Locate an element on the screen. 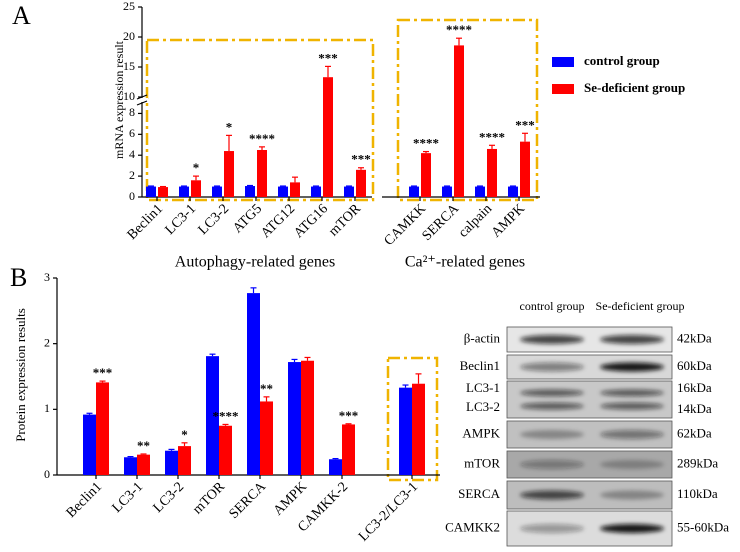 This screenshot has height=552, width=740. x-tick-label: calpain is located at coordinates (475, 220).